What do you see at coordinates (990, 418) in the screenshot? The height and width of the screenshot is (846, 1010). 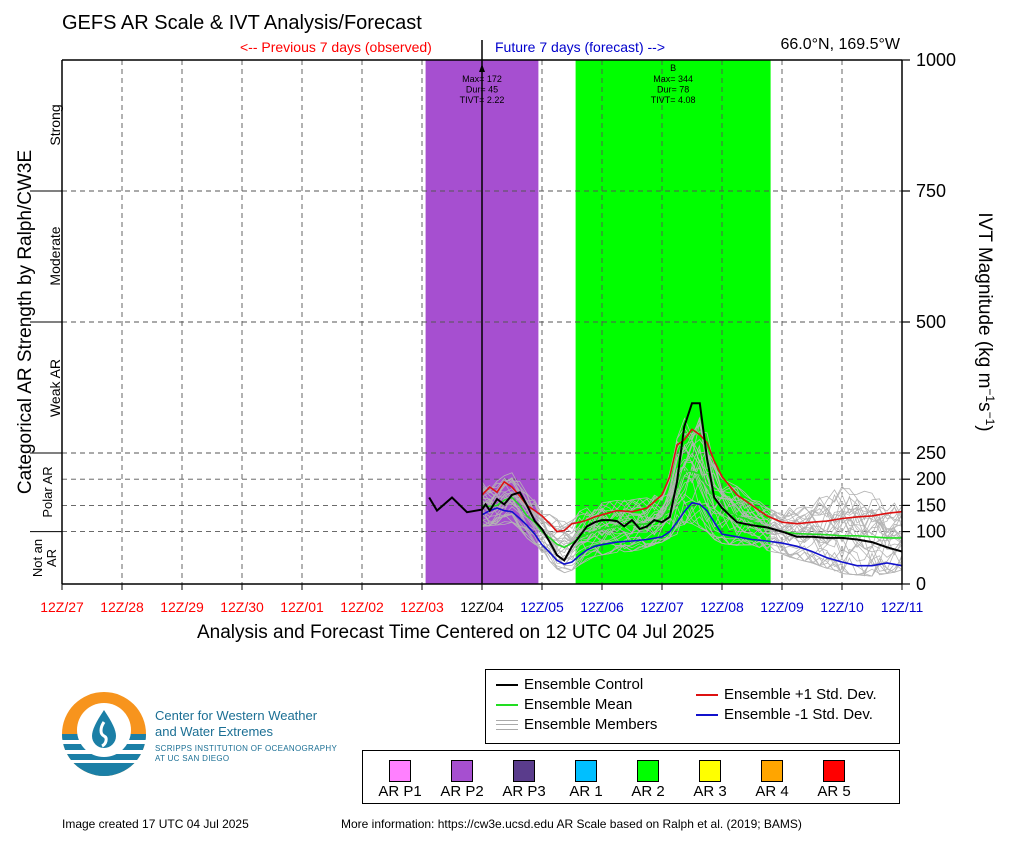 I see `right-axis-label-sup2: −1` at bounding box center [990, 418].